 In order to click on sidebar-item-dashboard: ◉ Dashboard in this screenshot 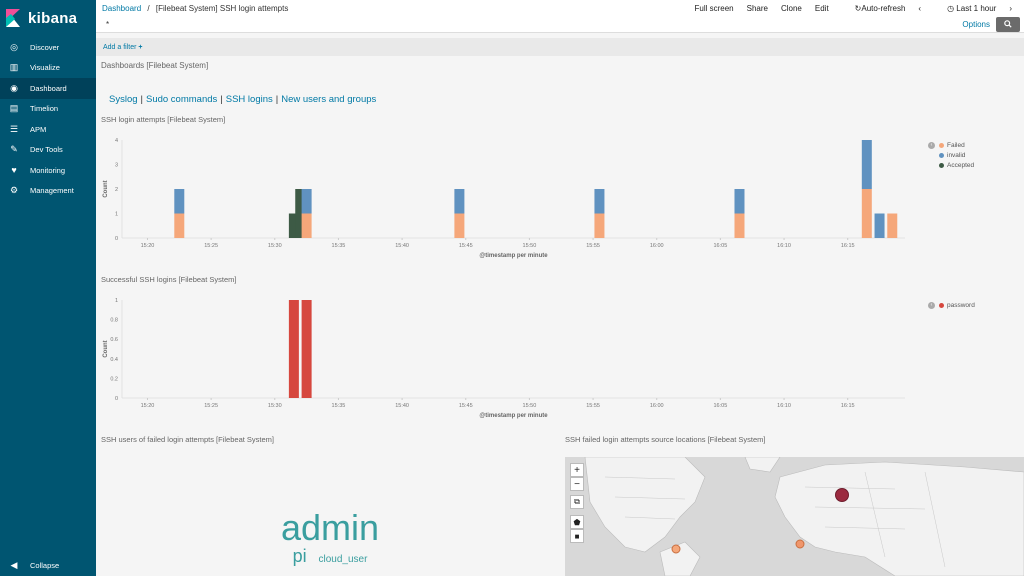, I will do `click(48, 88)`.